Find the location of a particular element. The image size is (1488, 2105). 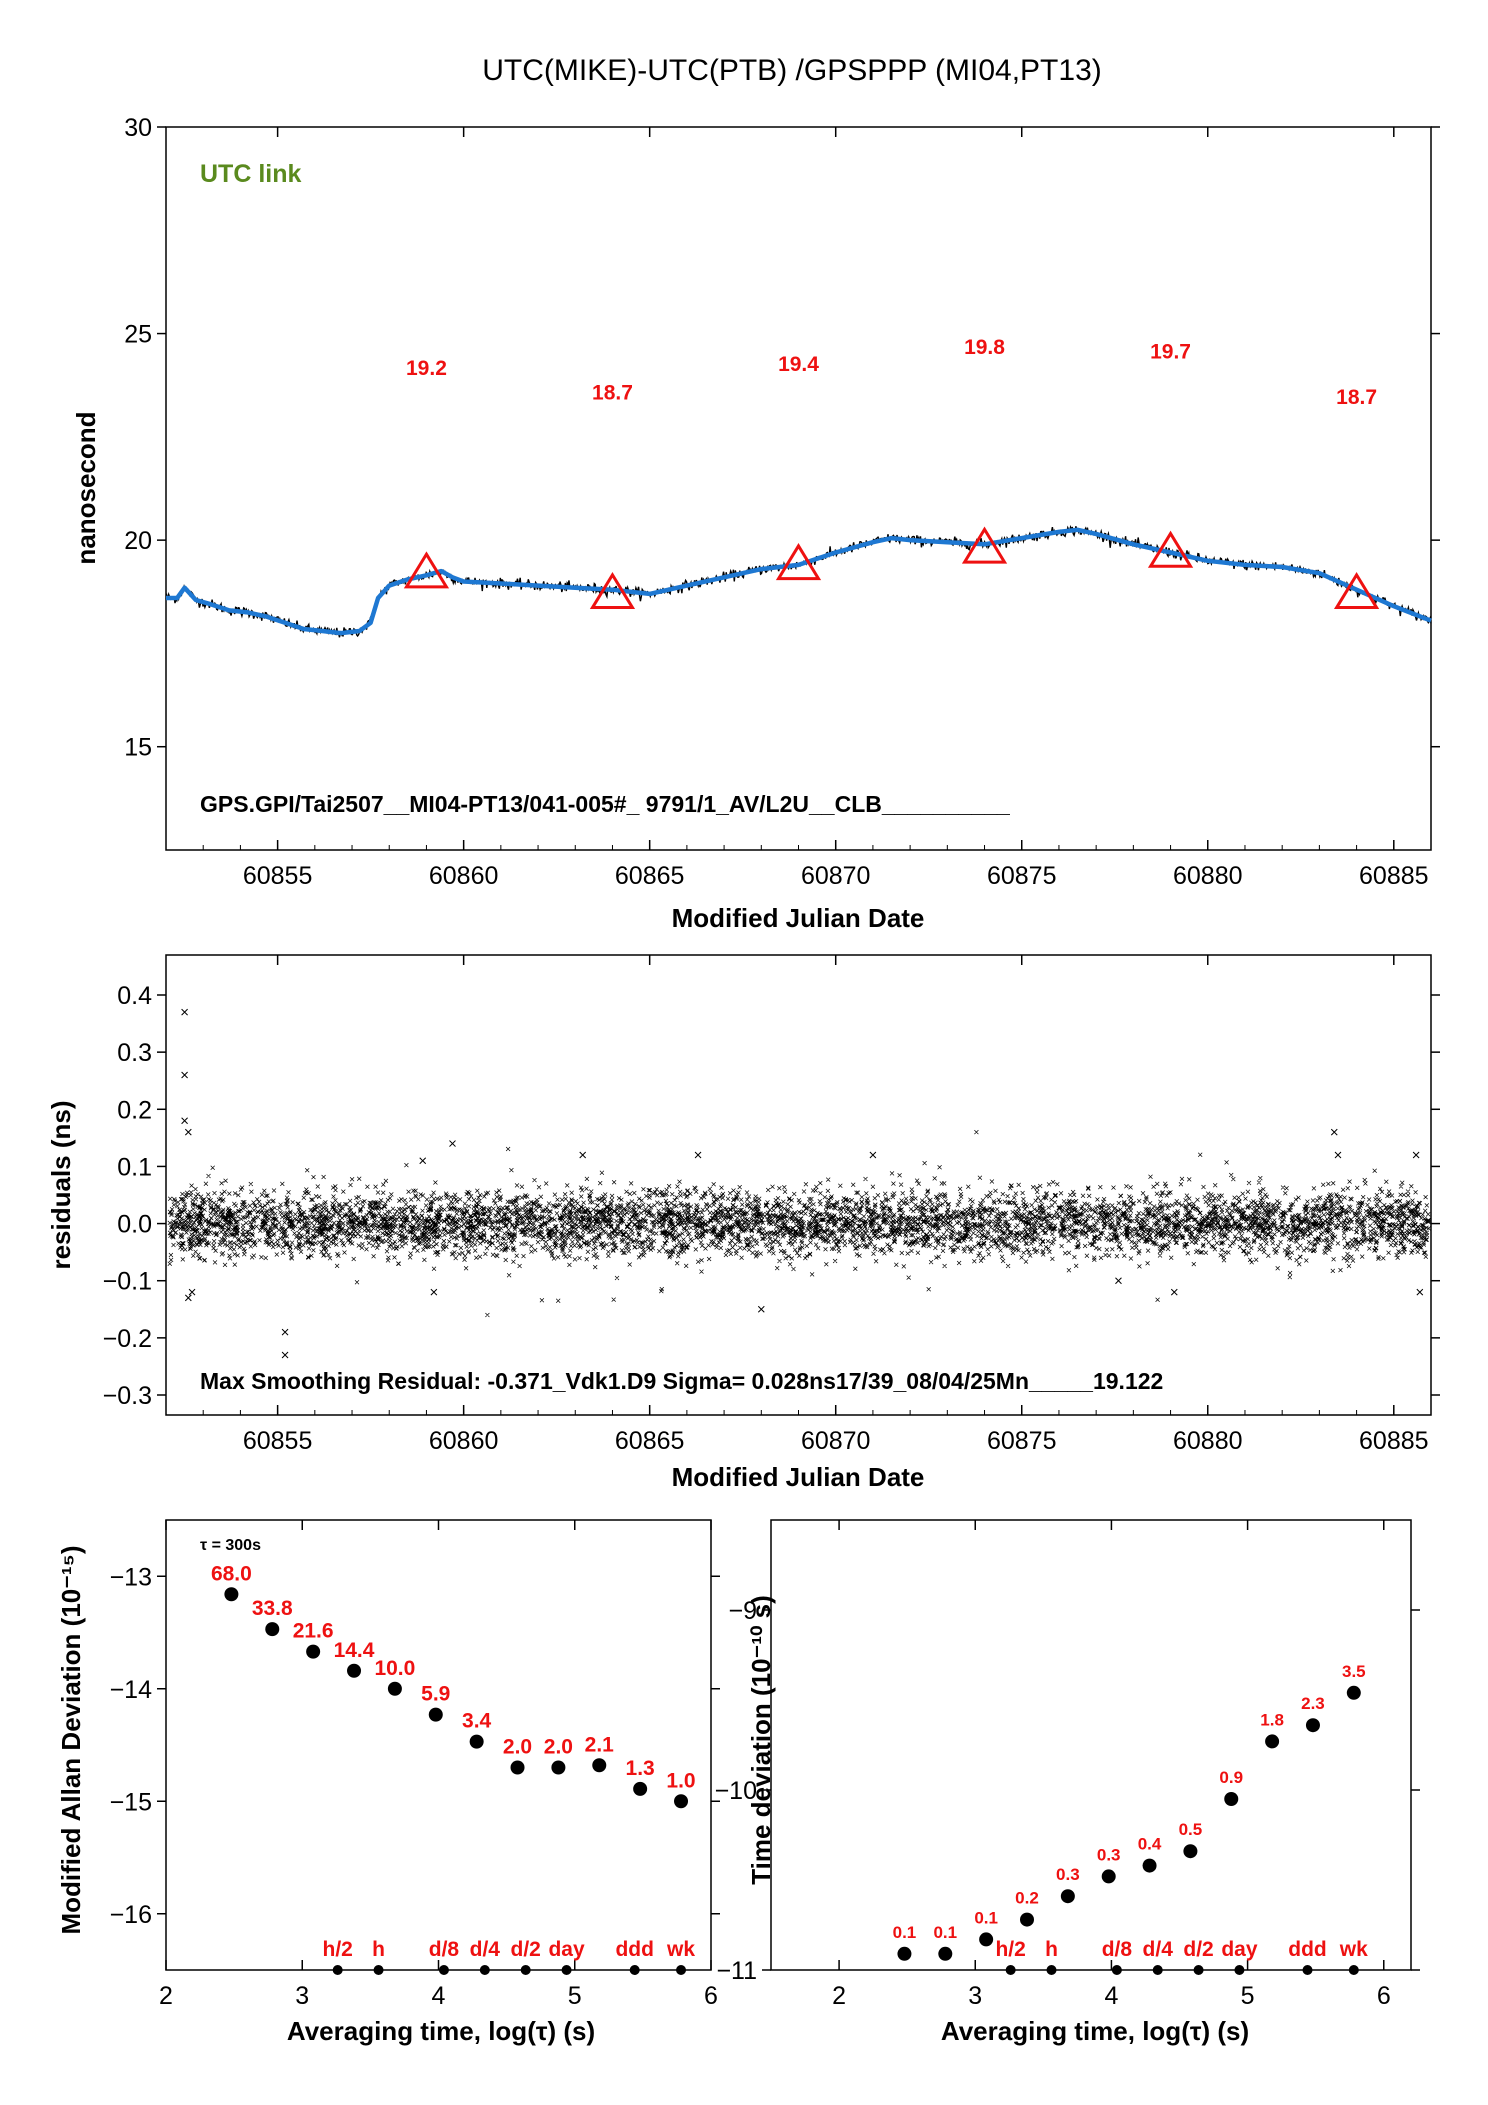

tdev-time-mark-label: ddd is located at coordinates (1307, 1949).